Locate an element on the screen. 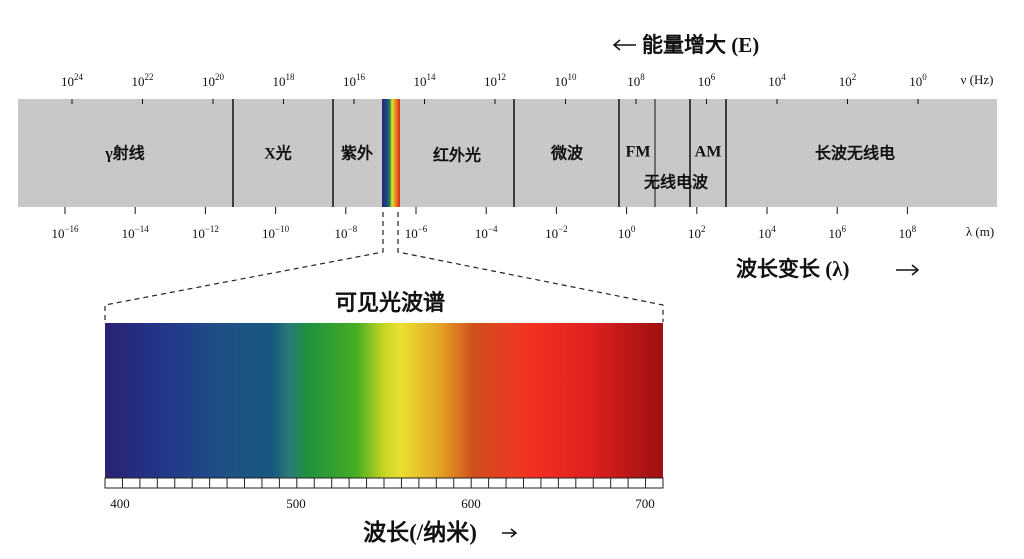 This screenshot has width=1024, height=559. tick-label: 10⁻¹⁰ is located at coordinates (276, 232).